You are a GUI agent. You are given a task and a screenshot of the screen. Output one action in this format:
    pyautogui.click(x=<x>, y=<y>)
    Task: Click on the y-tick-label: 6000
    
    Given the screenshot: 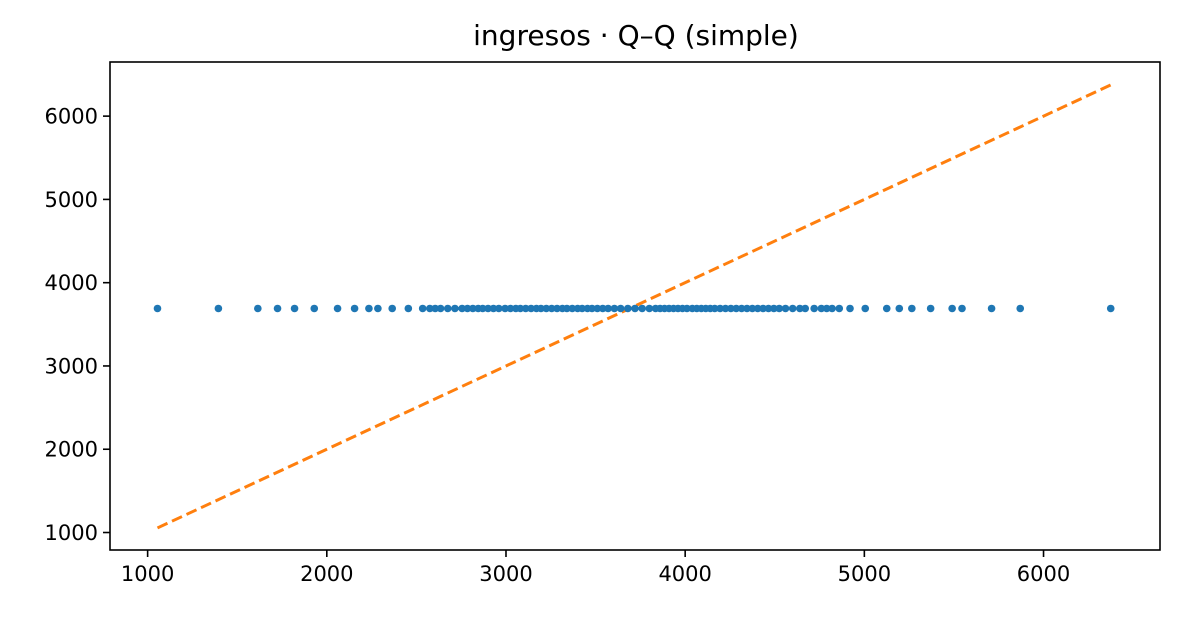 What is the action you would take?
    pyautogui.click(x=71, y=117)
    